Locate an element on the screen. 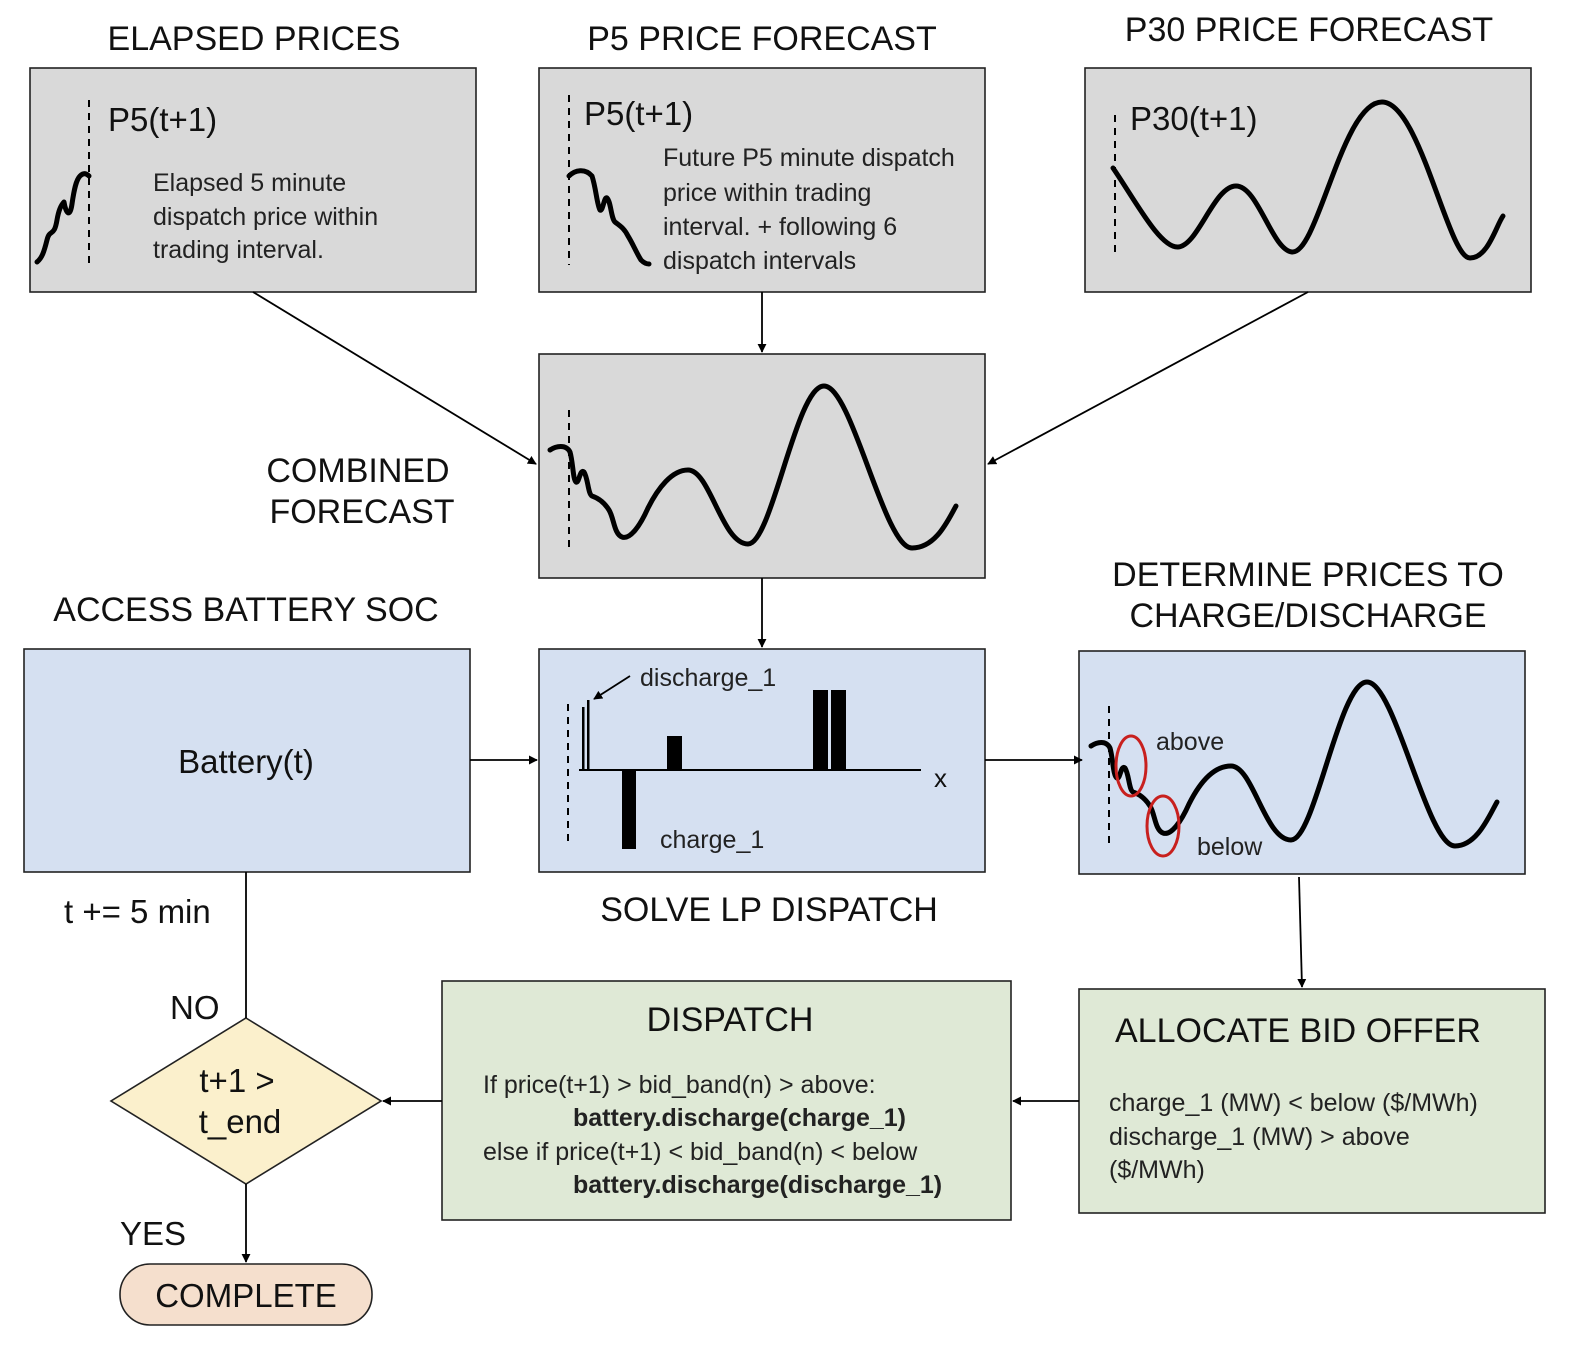  dispatch-title: DISPATCH is located at coordinates (730, 1020).